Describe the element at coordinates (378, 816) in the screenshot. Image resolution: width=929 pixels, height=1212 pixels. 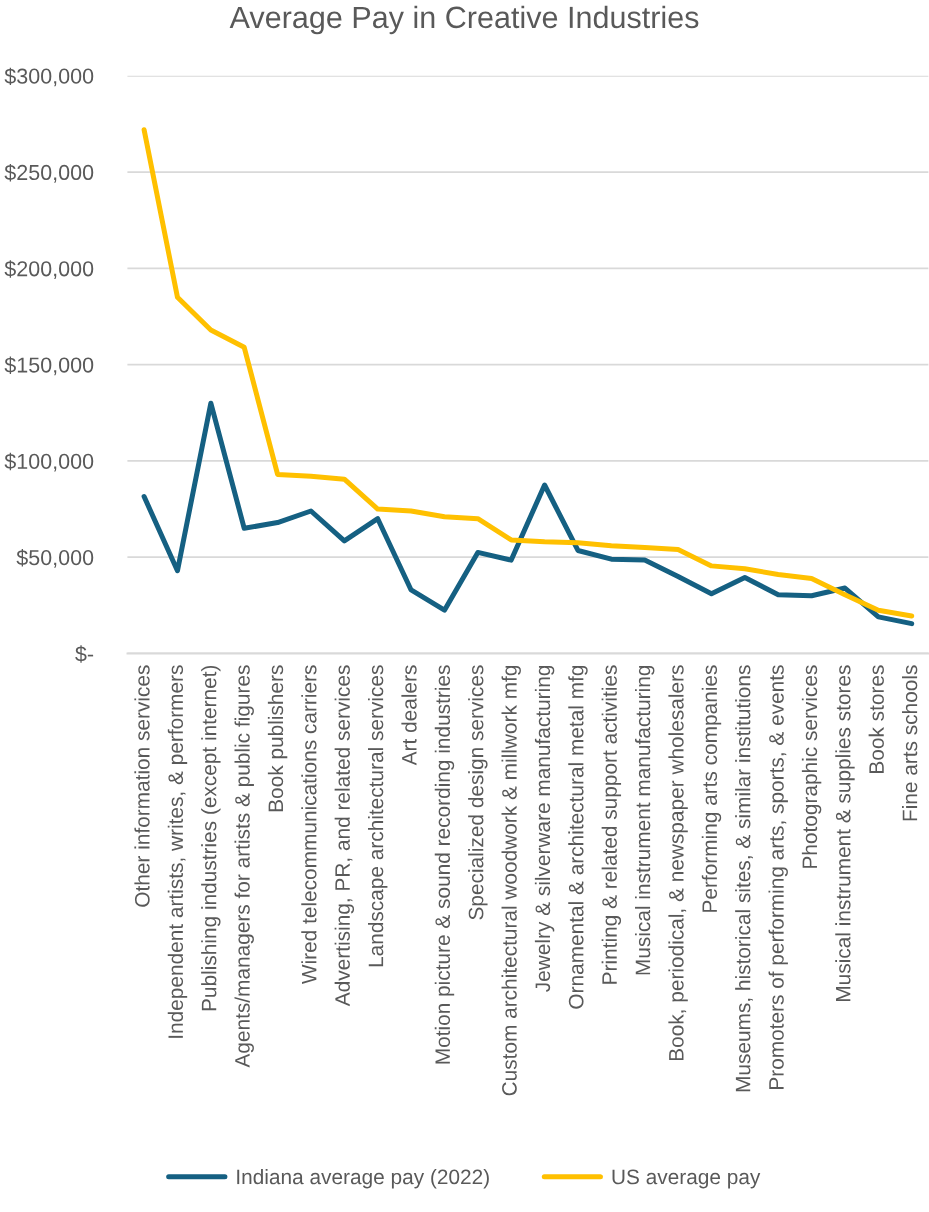
I see `x-tick-label: Landscape architectural services` at that location.